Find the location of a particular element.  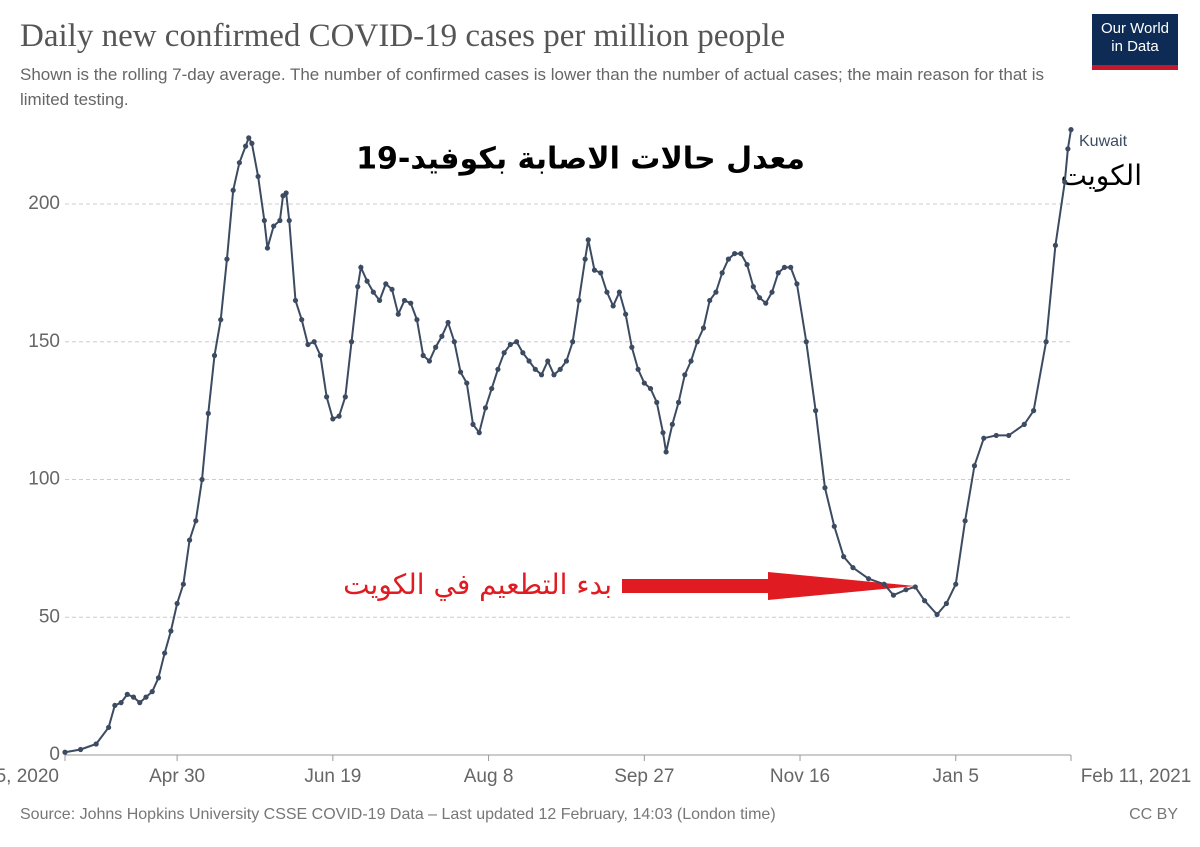

y-tick-label: 0 is located at coordinates (54, 754).